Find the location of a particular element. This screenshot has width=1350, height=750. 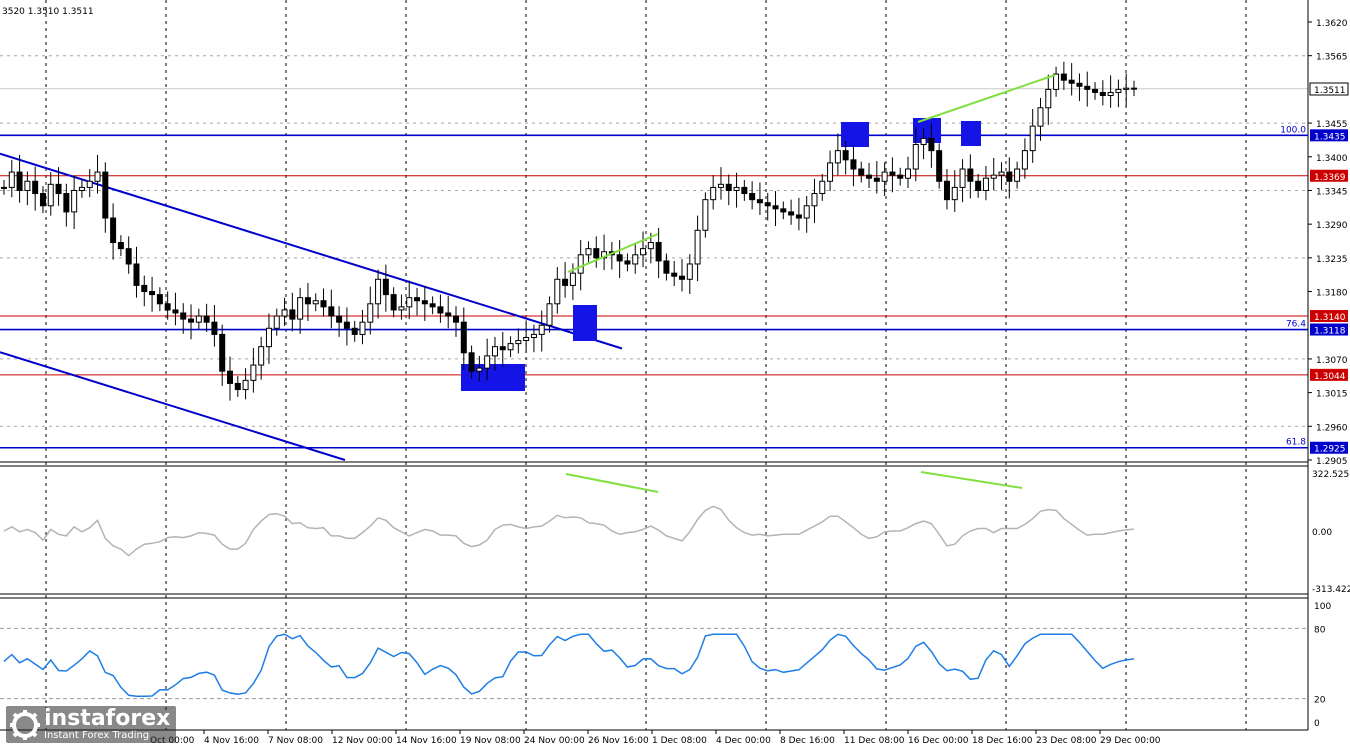

price-divergence-lines is located at coordinates (811, 173).